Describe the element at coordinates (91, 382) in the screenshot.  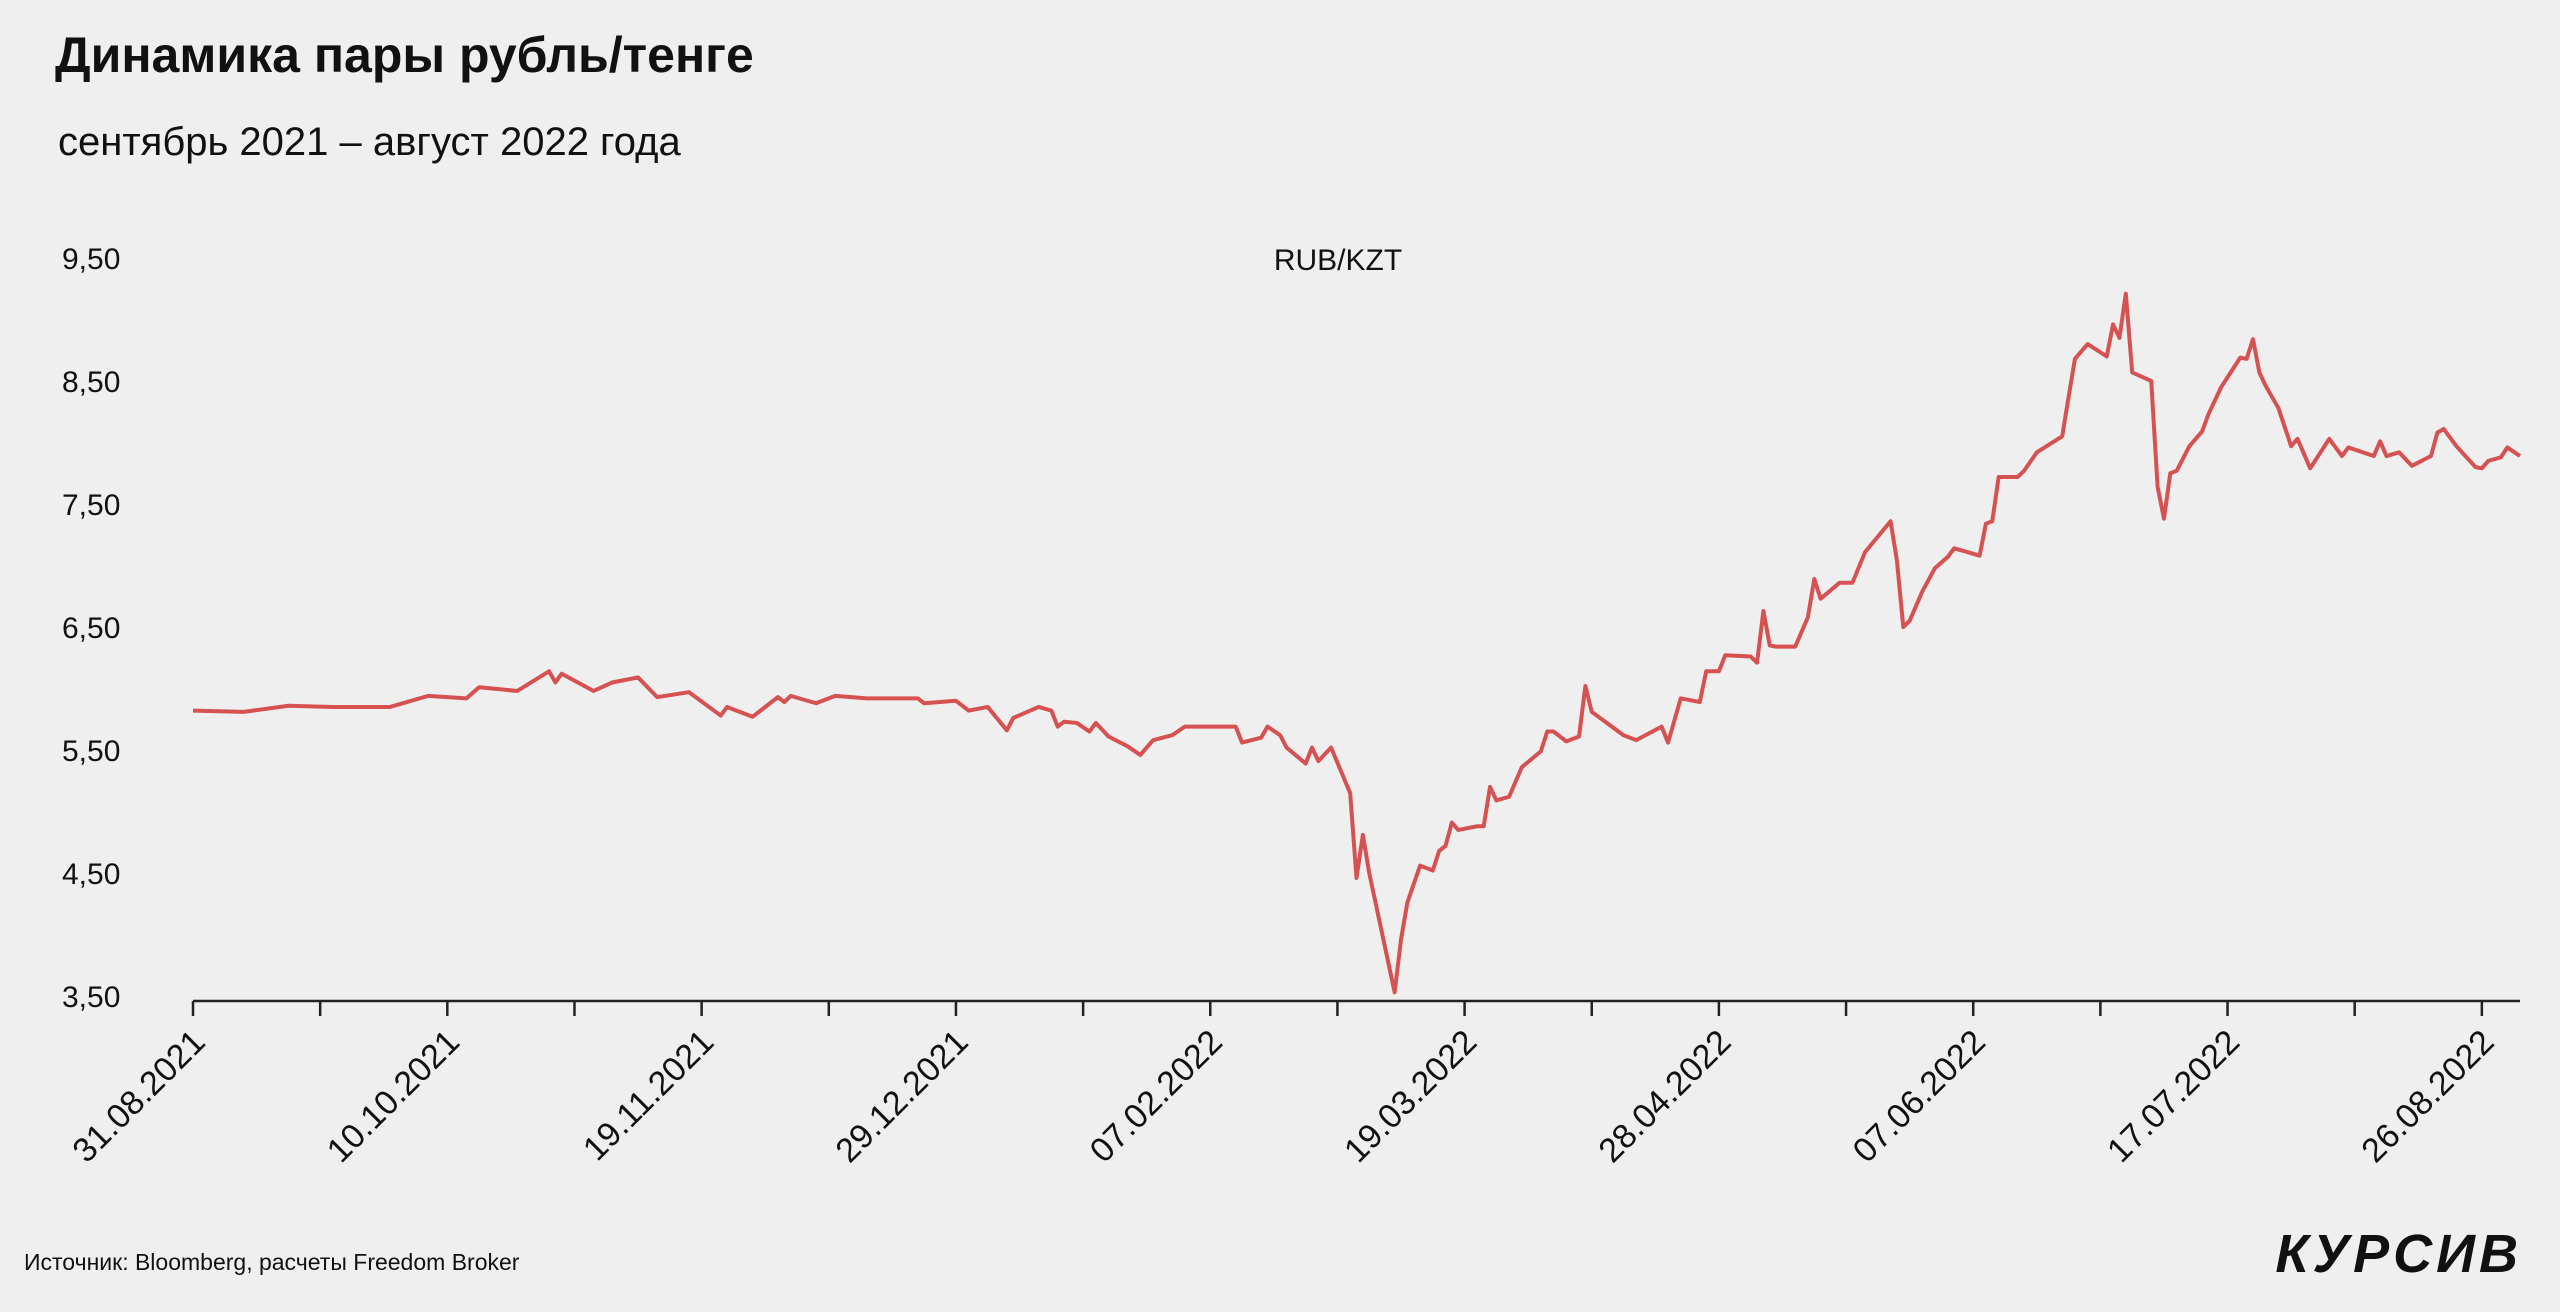
I see `y-tick-label: 8,50` at that location.